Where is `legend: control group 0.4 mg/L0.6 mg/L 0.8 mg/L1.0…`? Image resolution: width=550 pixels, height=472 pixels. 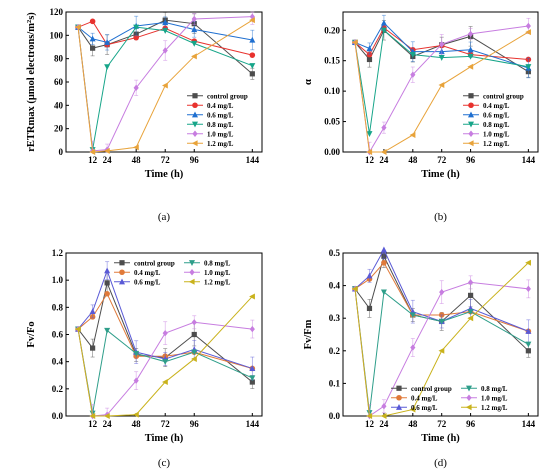 legend: control group 0.4 mg/L0.6 mg/L 0.8 mg/L1.0… is located at coordinates (217, 120).